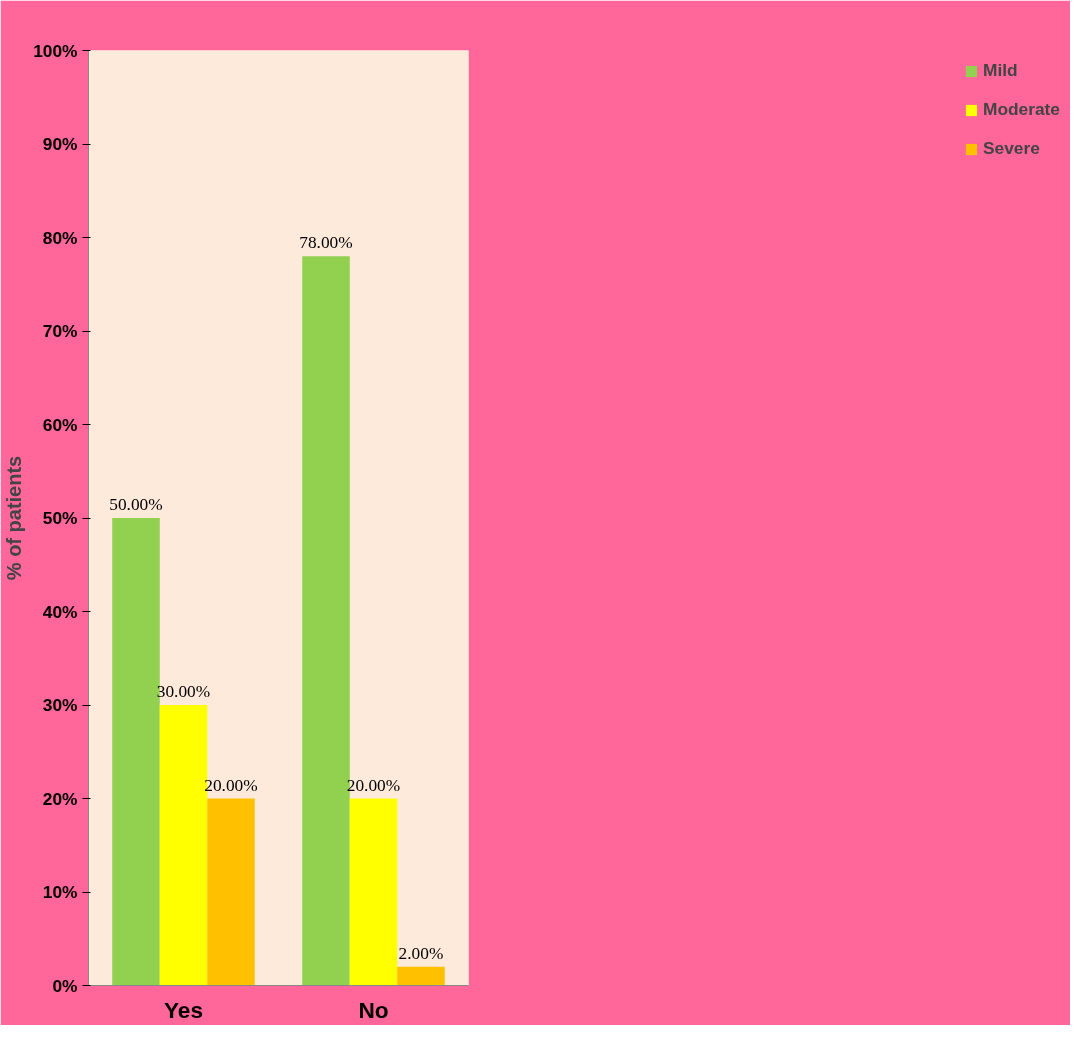 The height and width of the screenshot is (1039, 1081). Describe the element at coordinates (136, 504) in the screenshot. I see `data-label: 50.00%` at that location.